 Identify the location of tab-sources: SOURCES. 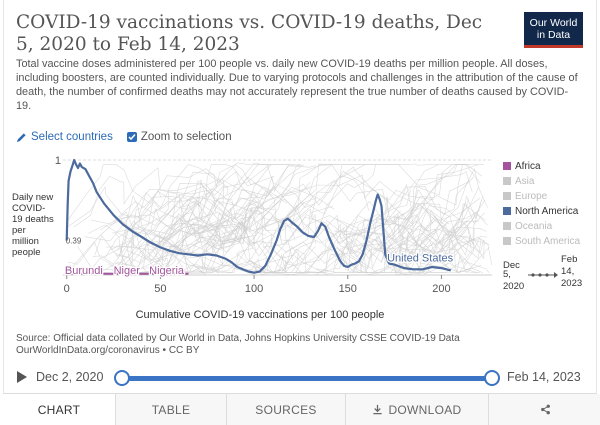
(285, 409).